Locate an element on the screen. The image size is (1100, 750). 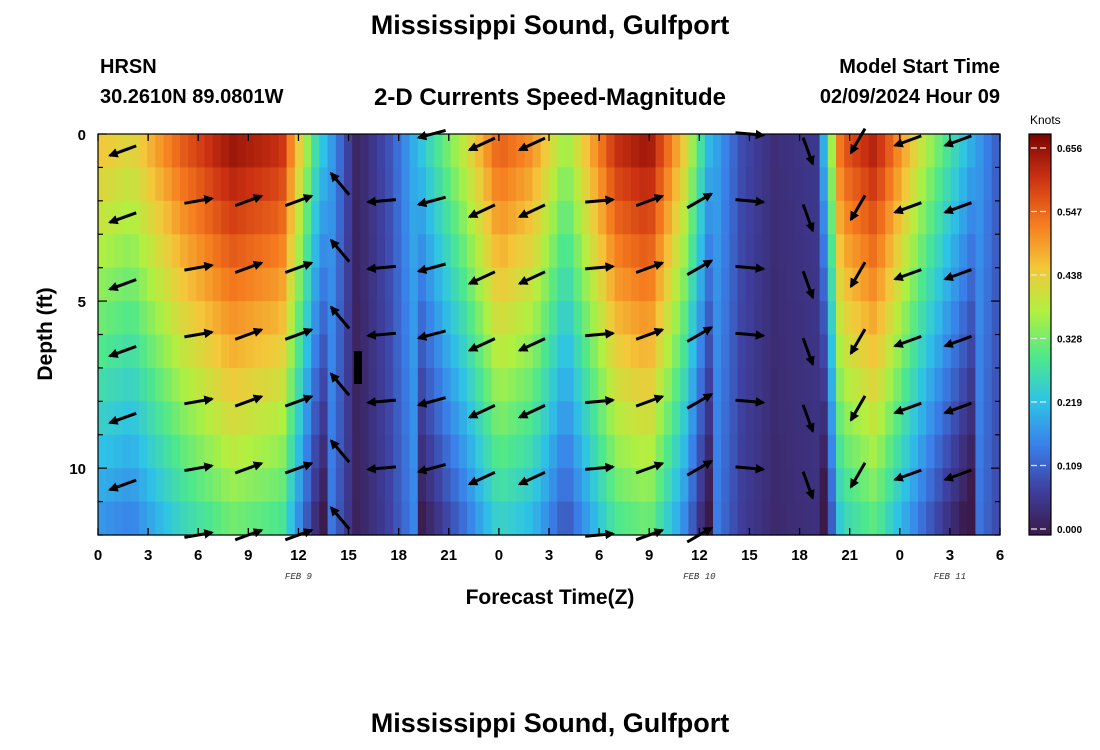
colorbar-tick-label: 0.438 is located at coordinates (1069, 276).